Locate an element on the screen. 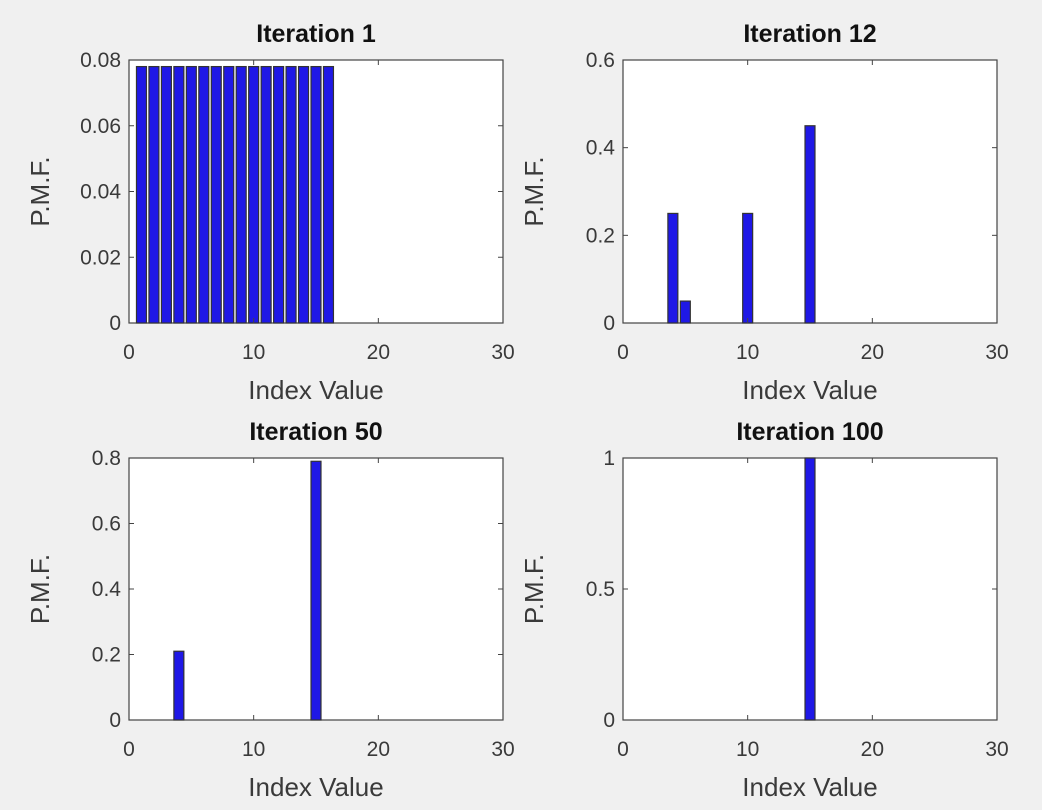  chart-title: Iteration 50 is located at coordinates (315, 432).